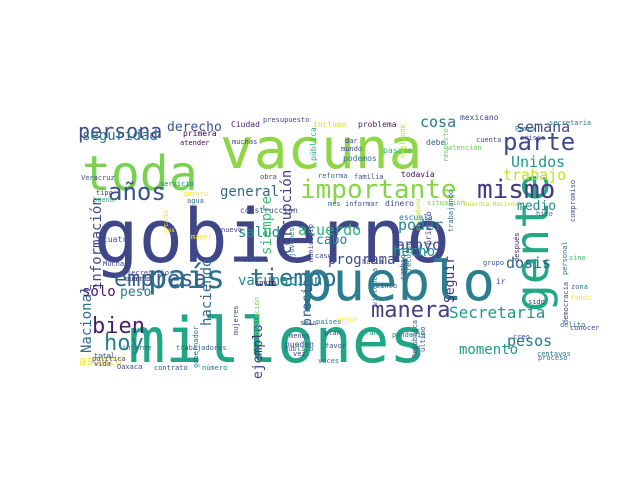  What do you see at coordinates (267, 225) in the screenshot?
I see `cloud-word: siempre` at bounding box center [267, 225].